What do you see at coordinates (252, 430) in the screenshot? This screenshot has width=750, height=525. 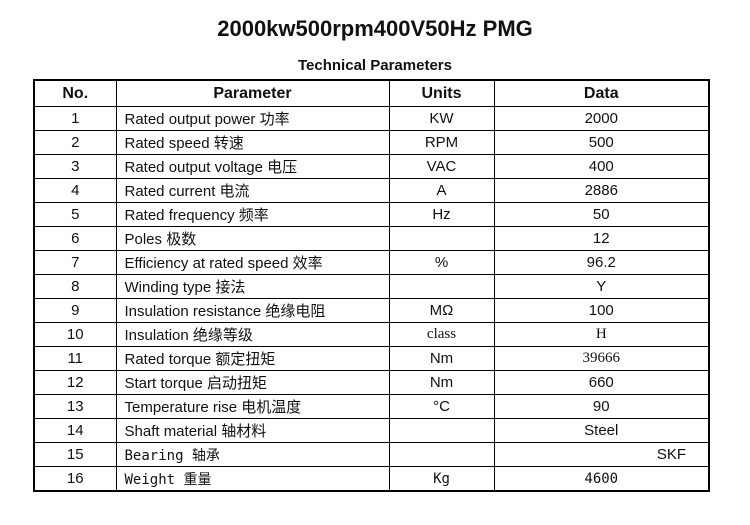 I see `cell-parameter: Shaft material 轴材料` at bounding box center [252, 430].